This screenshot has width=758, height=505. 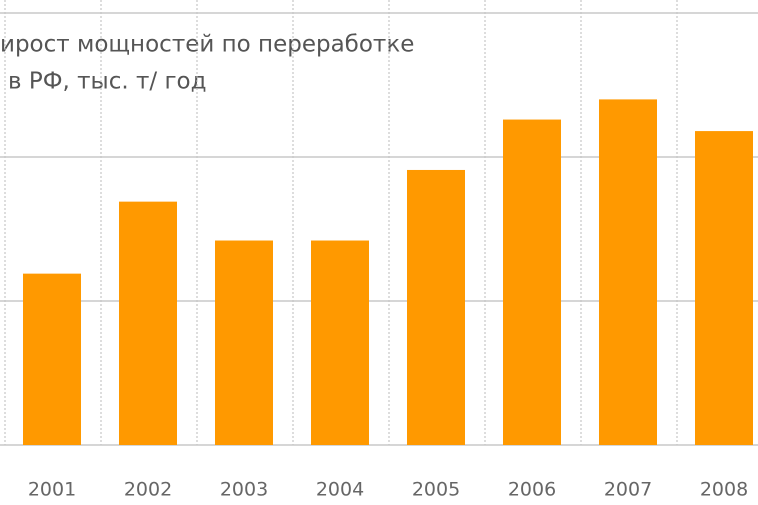 I want to click on chart-title: ирост мощностей по переработке, so click(x=207, y=45).